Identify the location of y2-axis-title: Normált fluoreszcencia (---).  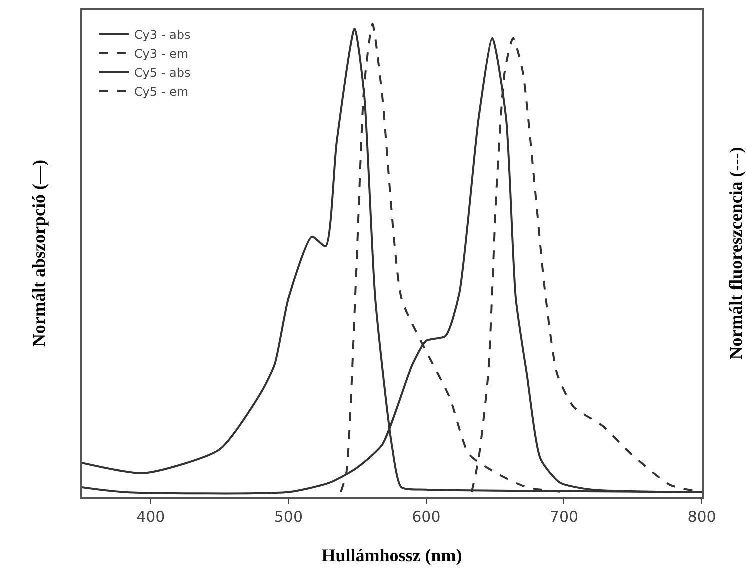
(736, 253).